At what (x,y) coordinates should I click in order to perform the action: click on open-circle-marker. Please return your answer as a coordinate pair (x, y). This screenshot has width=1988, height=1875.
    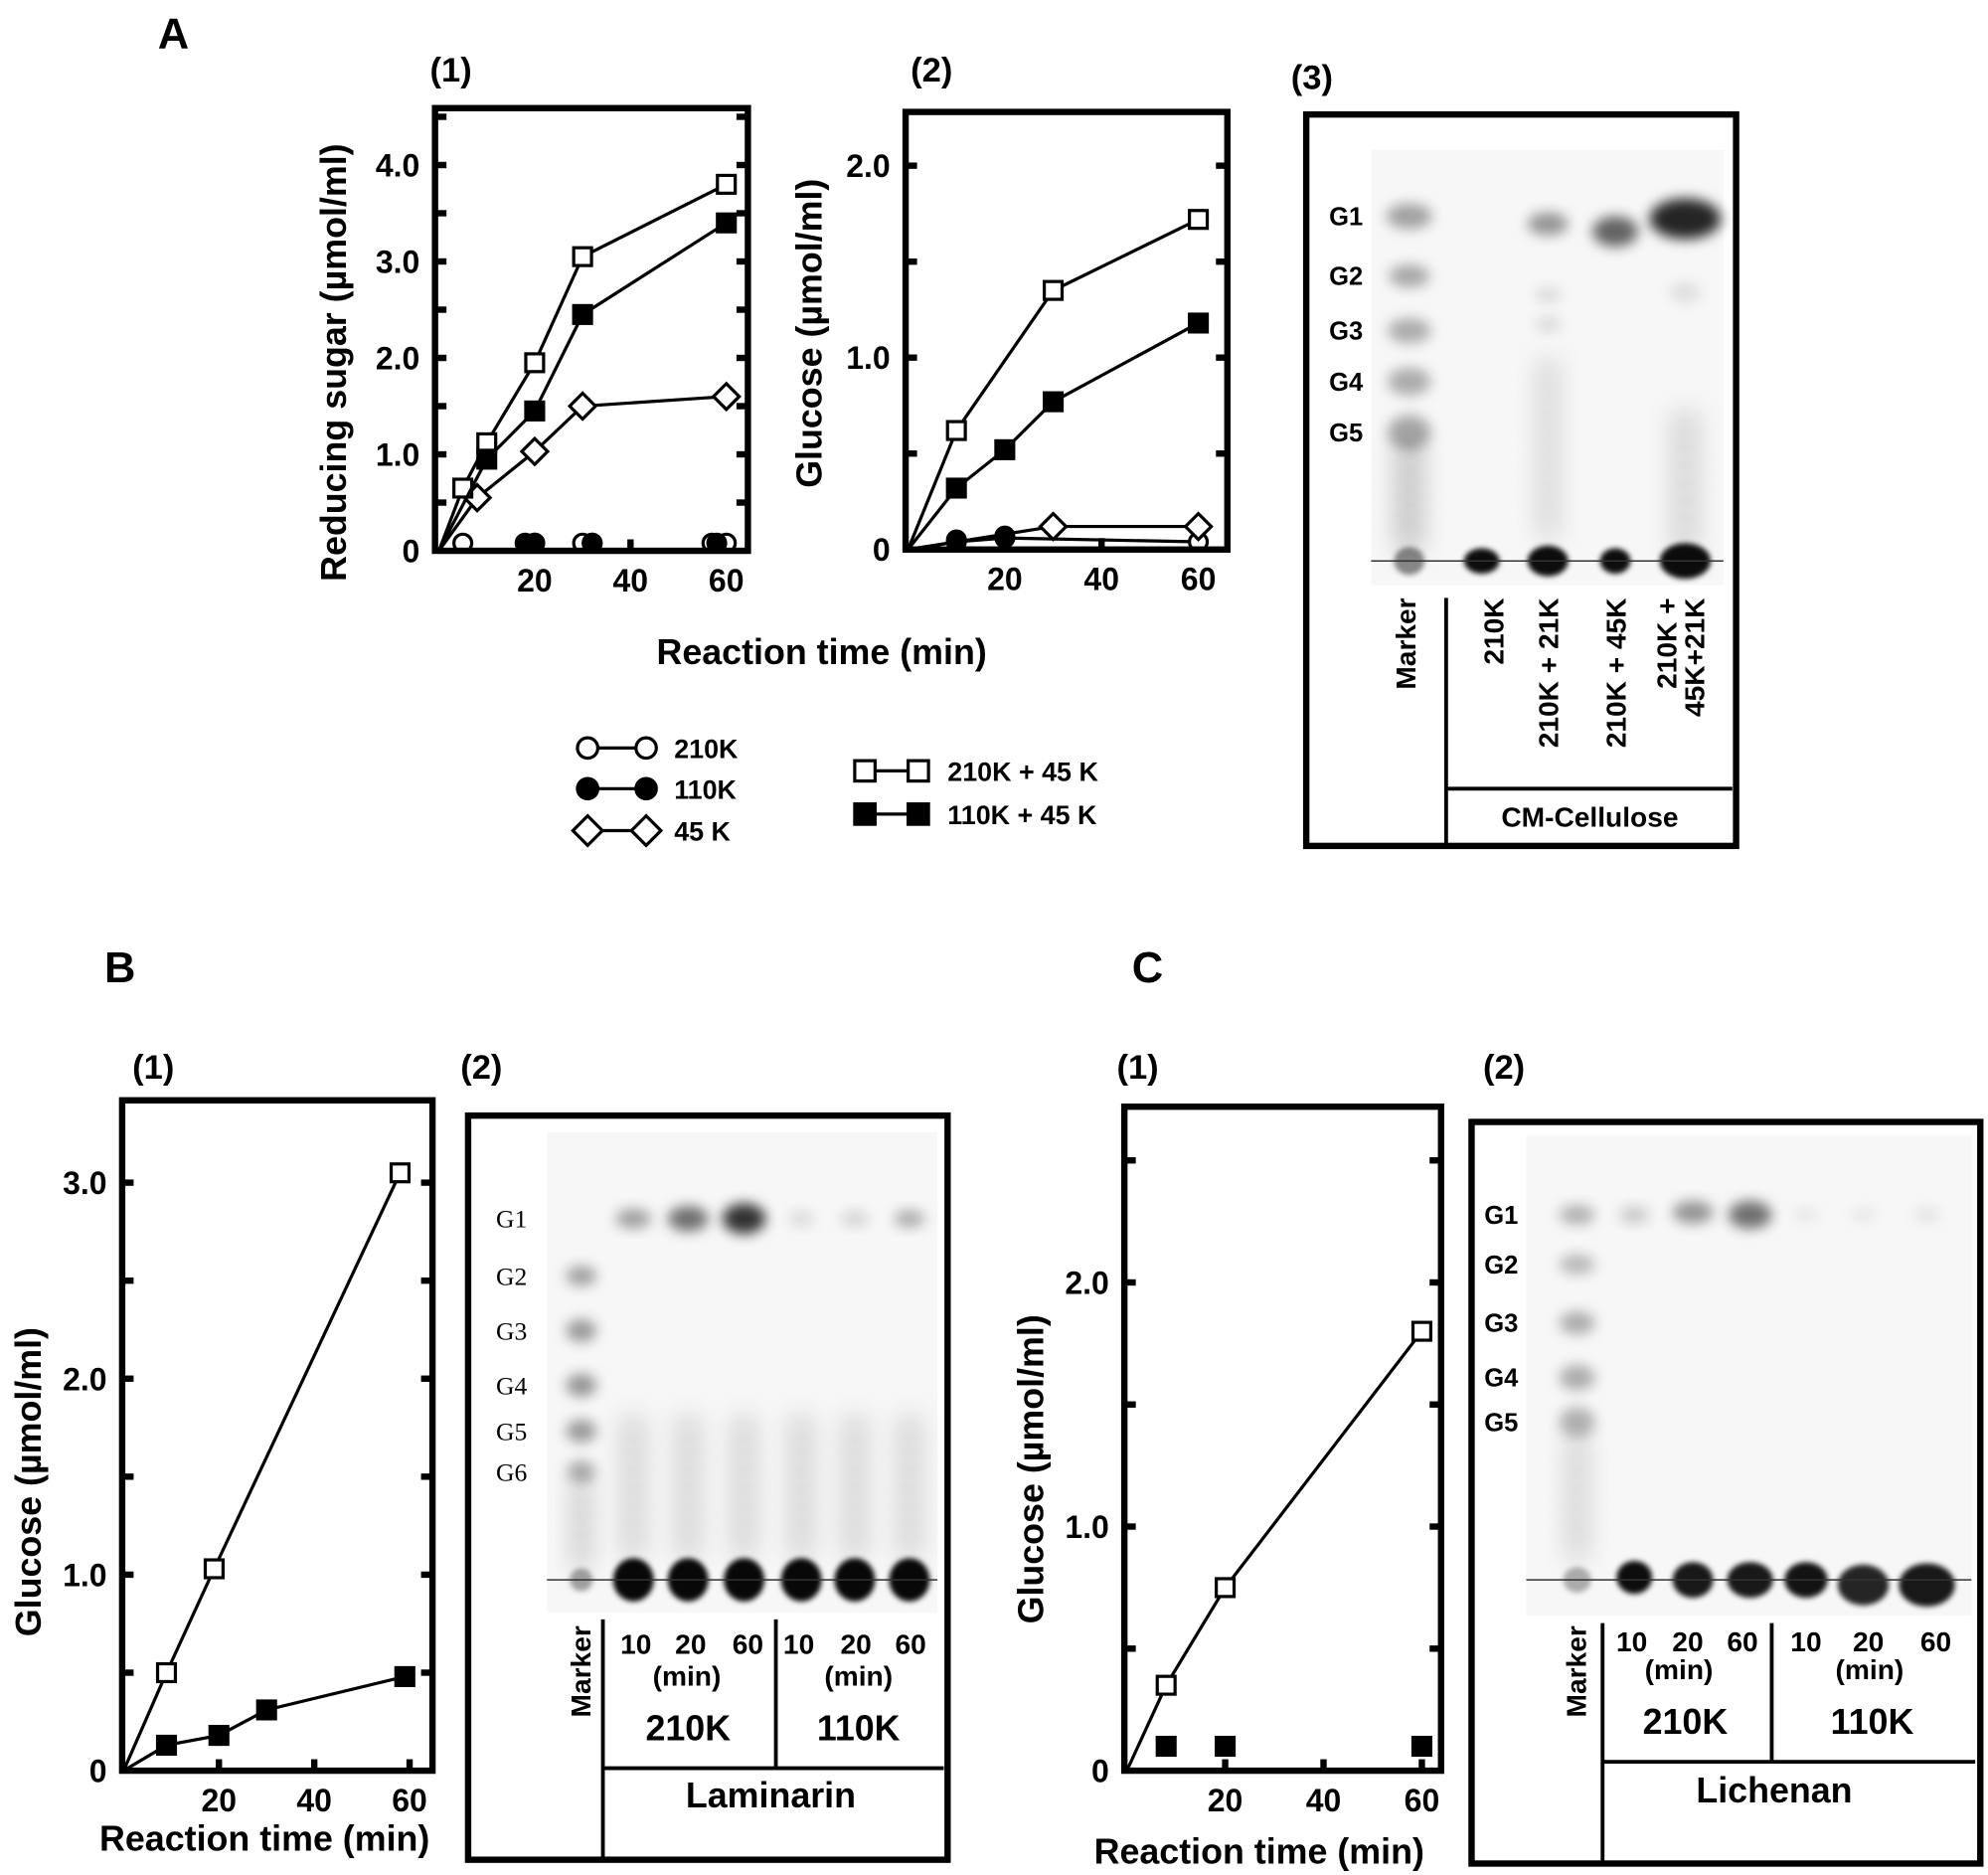
    Looking at the image, I should click on (646, 748).